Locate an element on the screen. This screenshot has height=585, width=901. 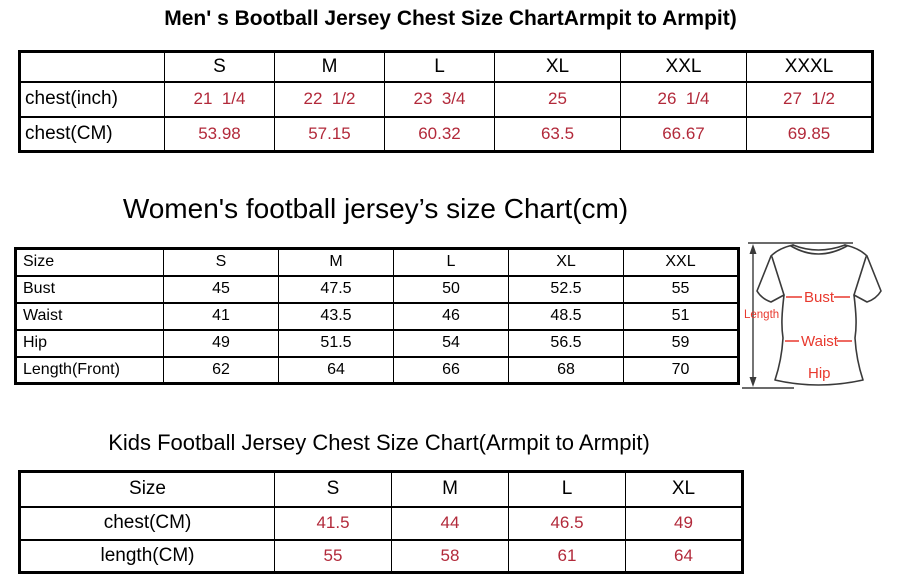
row-label: Waist is located at coordinates (89, 316).